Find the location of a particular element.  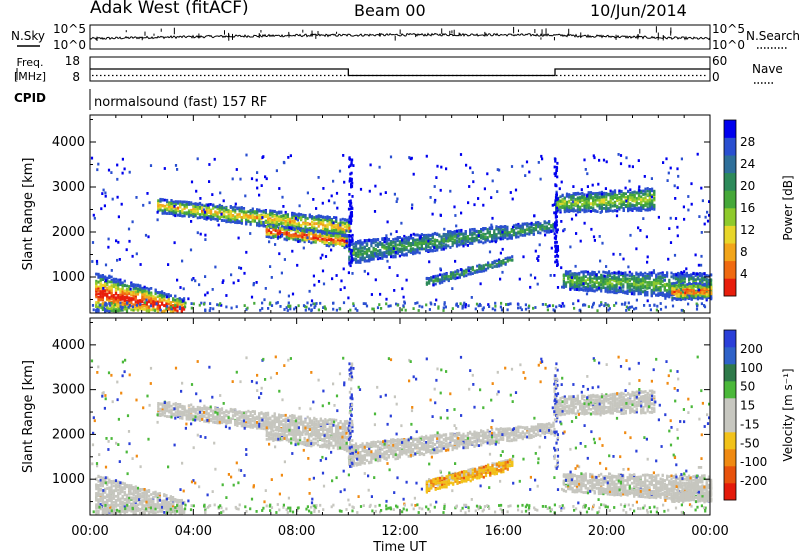

freq-label-2: [MHz] is located at coordinates (30, 76).